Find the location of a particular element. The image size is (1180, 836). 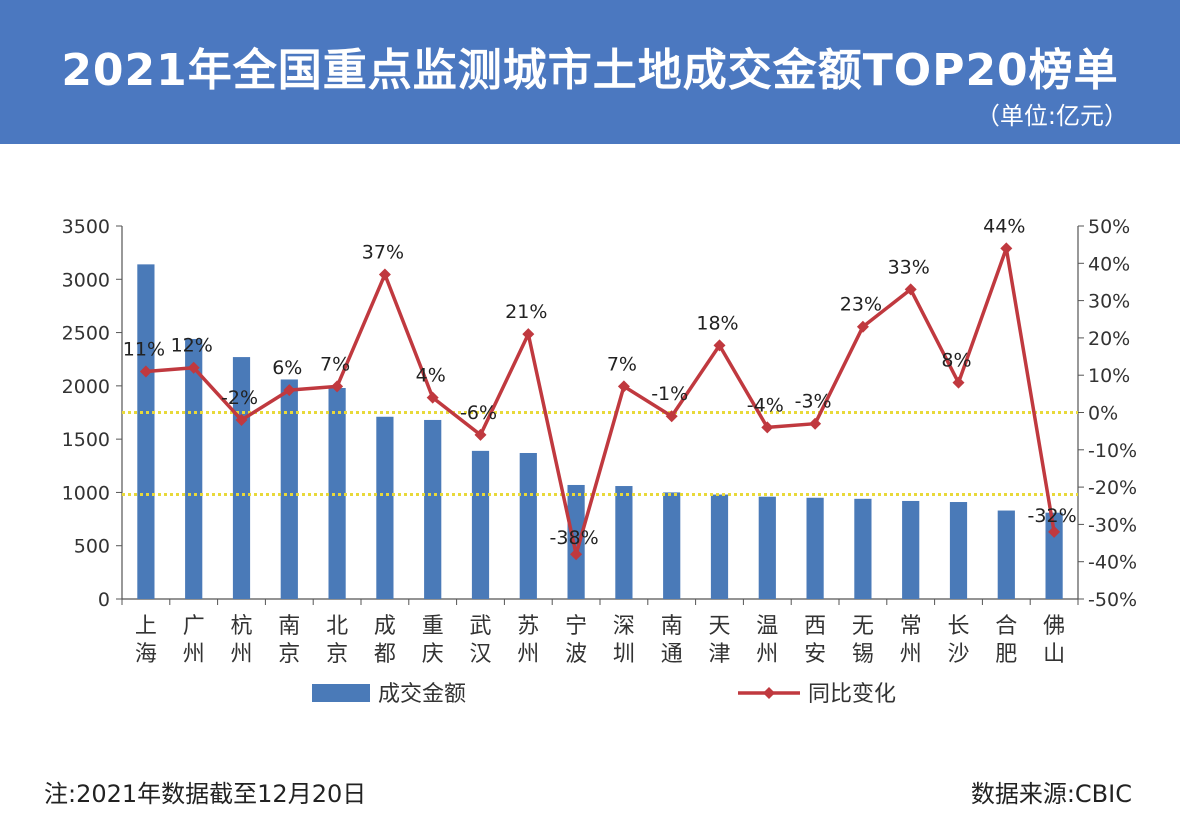

yoy-data-label: 7% is located at coordinates (335, 364).